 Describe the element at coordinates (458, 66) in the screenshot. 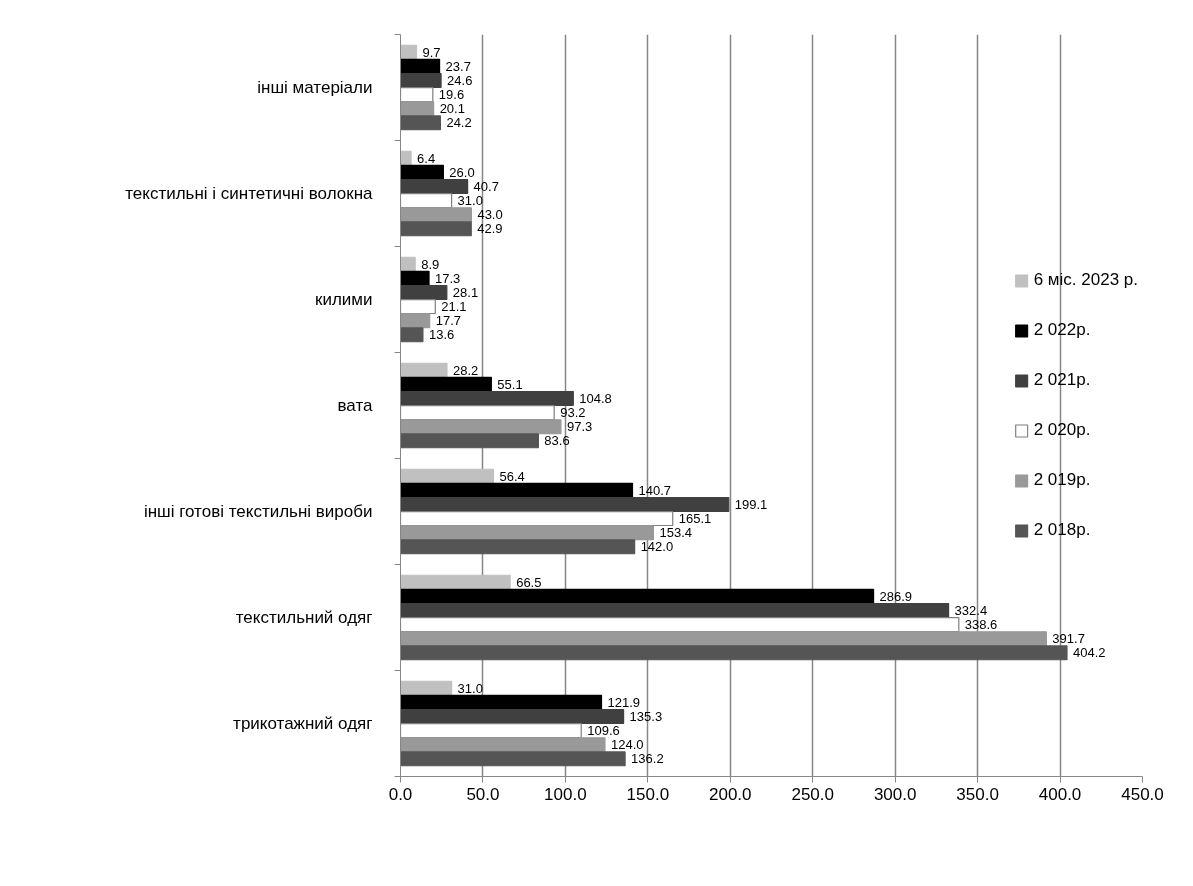

I see `data-label: 23.7` at that location.